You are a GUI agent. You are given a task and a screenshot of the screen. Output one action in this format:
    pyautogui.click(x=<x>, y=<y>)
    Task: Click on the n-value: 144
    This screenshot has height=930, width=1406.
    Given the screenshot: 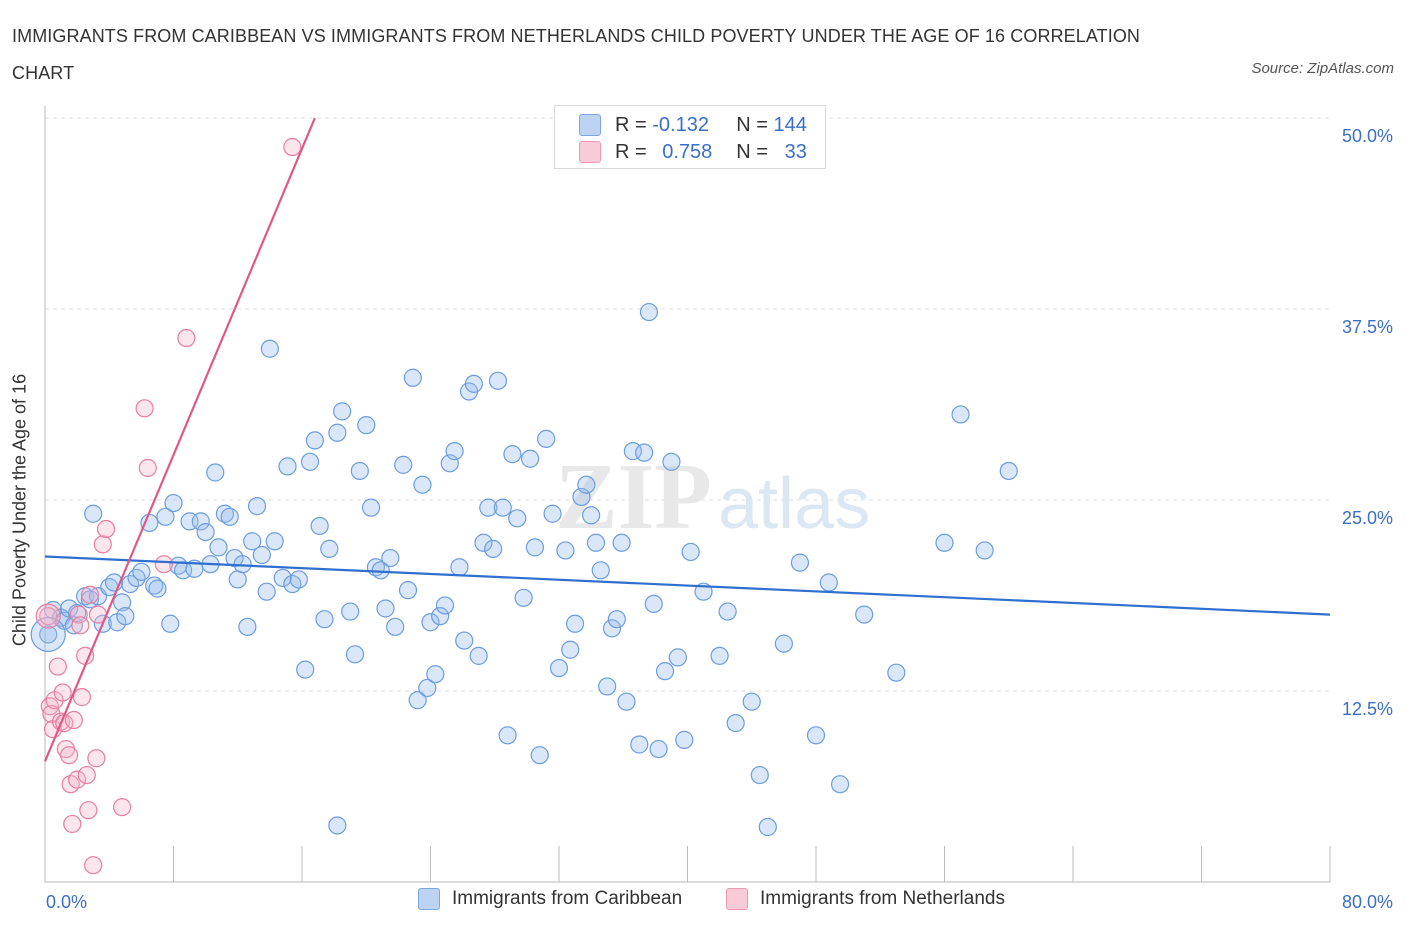 What is the action you would take?
    pyautogui.click(x=790, y=124)
    